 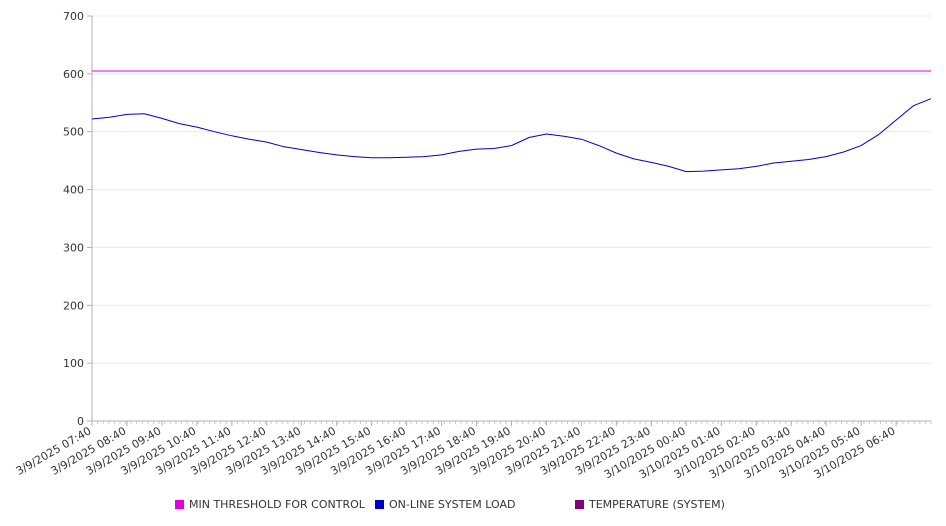 What do you see at coordinates (73, 16) in the screenshot?
I see `y-tick-label: 700` at bounding box center [73, 16].